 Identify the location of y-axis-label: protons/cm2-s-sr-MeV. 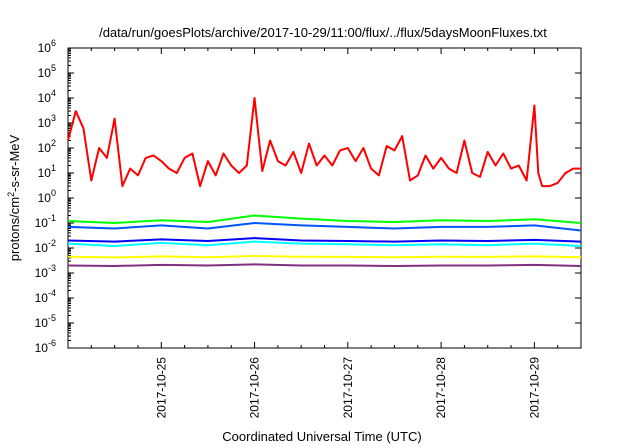
(14, 197).